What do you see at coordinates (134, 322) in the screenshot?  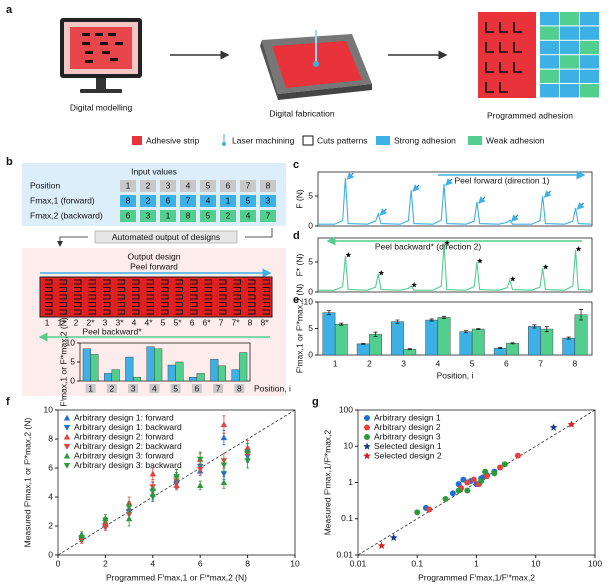 I see `strip-label: 4` at bounding box center [134, 322].